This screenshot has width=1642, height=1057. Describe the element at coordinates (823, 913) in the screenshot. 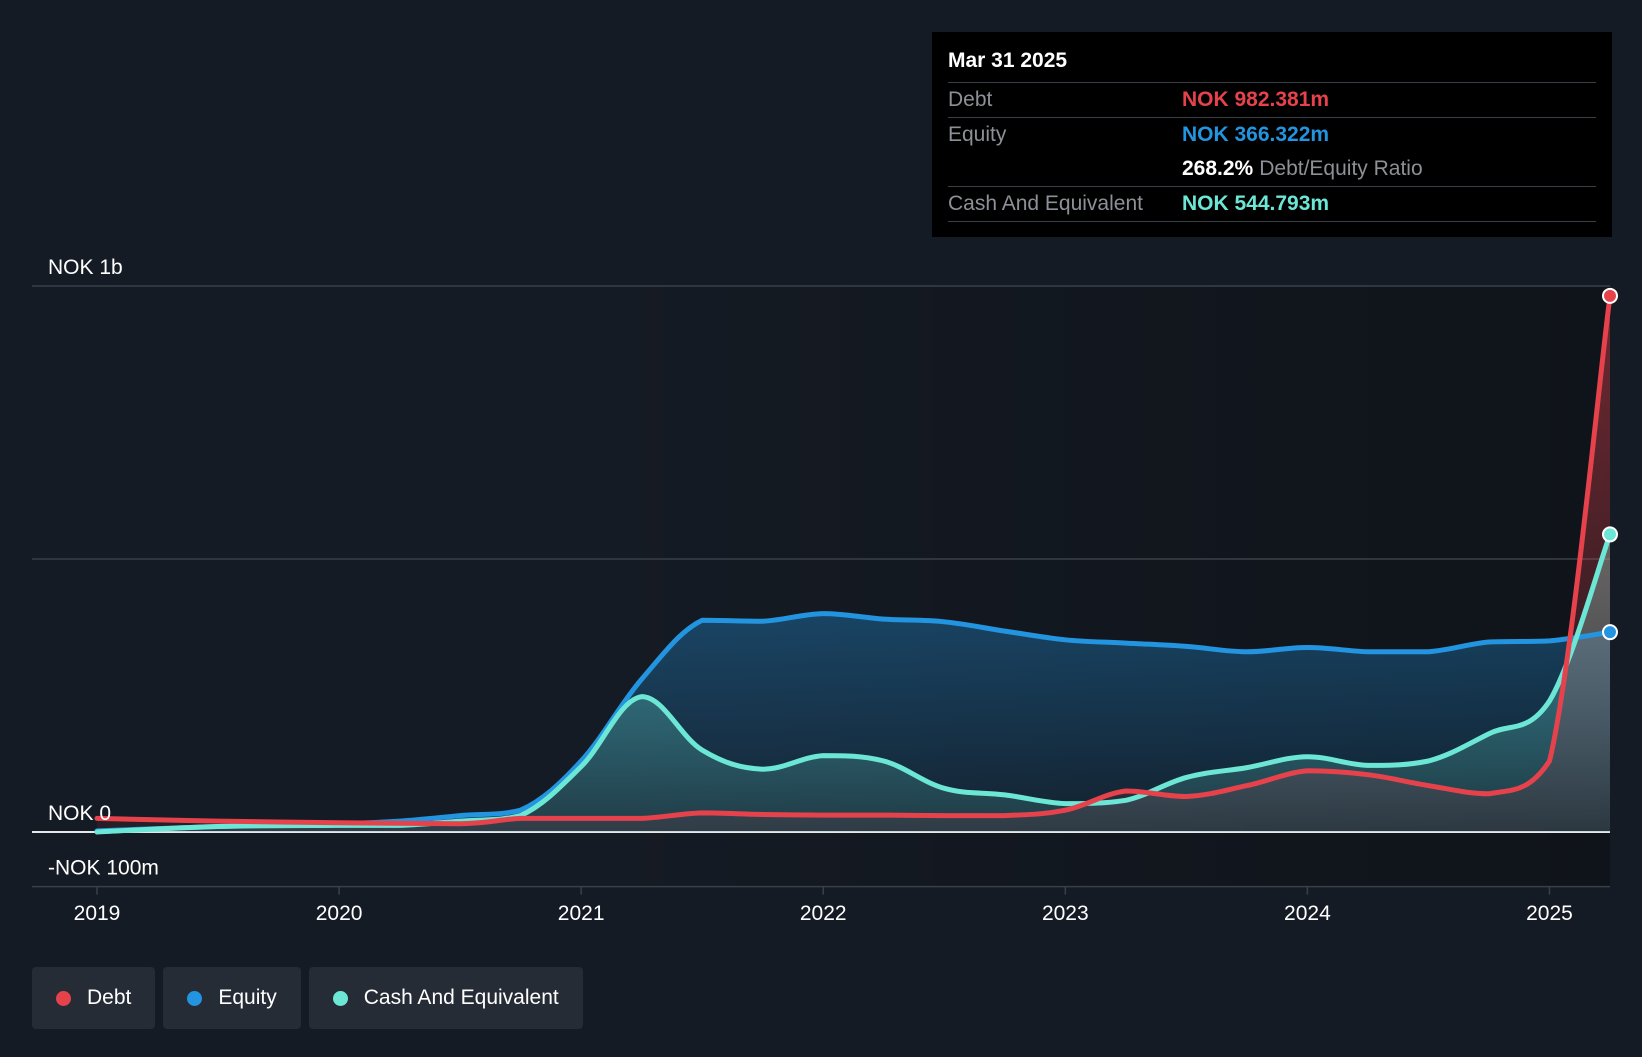

I see `x-tick-label: 2022` at that location.